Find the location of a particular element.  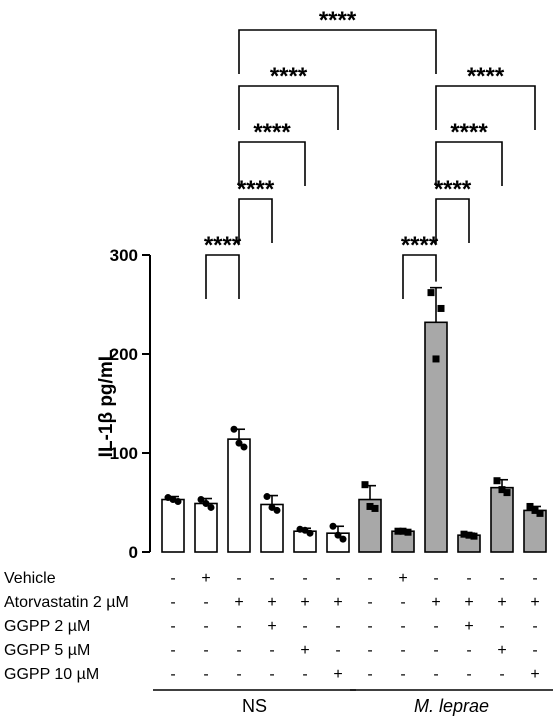

y-tick-label: 0 is located at coordinates (133, 552).